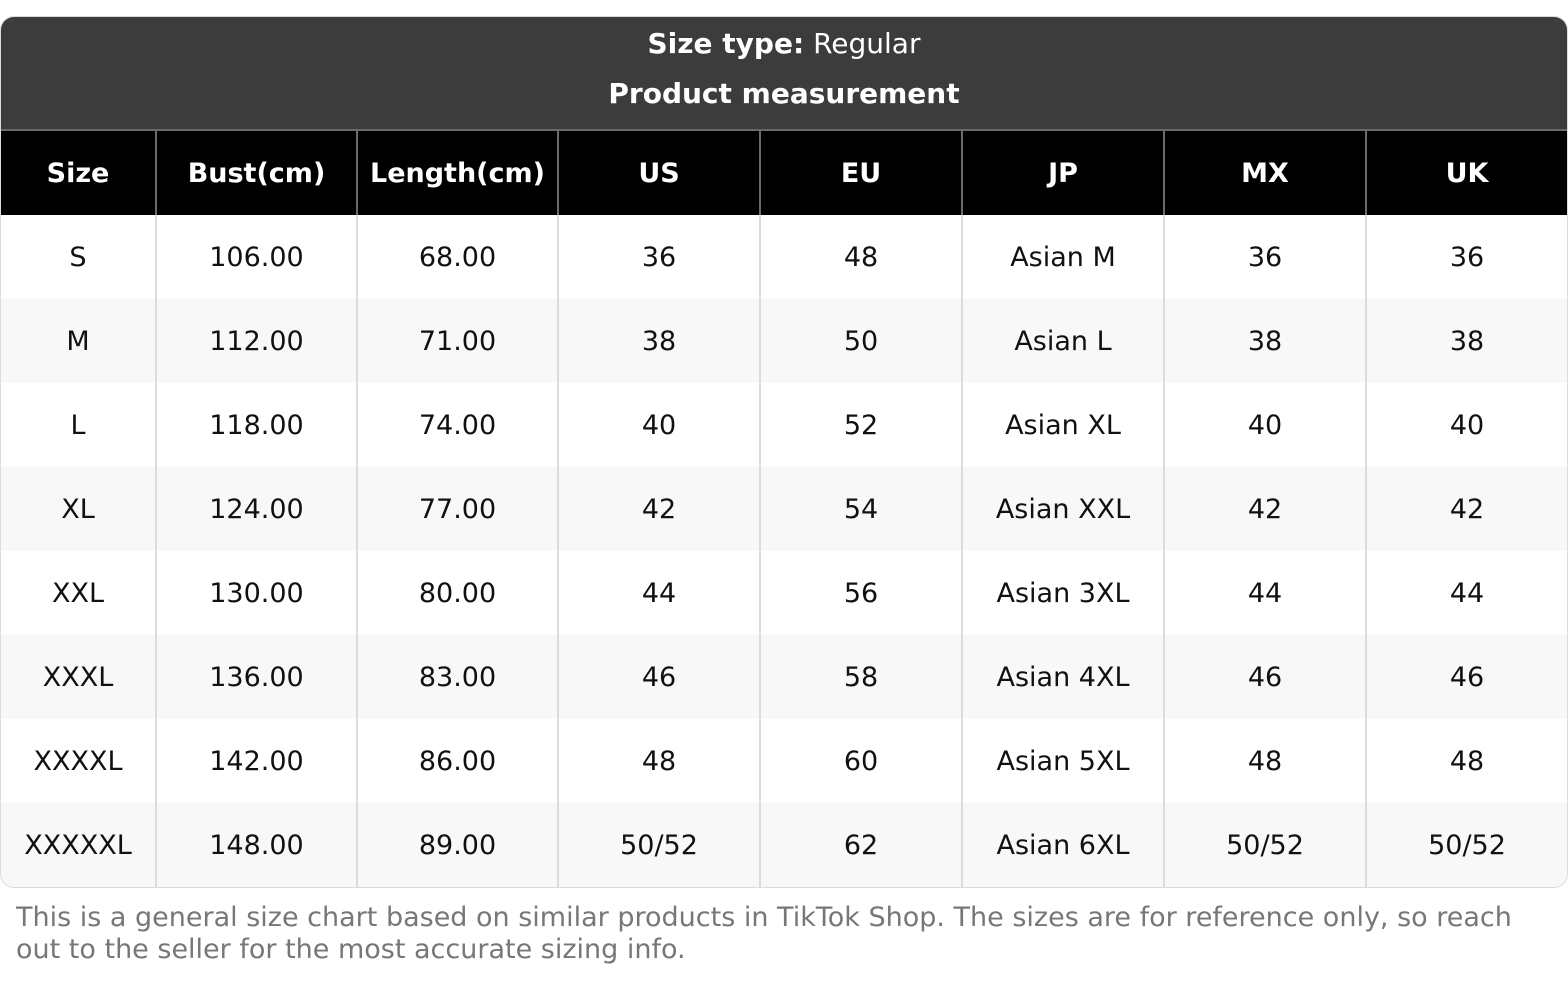 The height and width of the screenshot is (984, 1568). I want to click on table-cell: 136.00, so click(256, 677).